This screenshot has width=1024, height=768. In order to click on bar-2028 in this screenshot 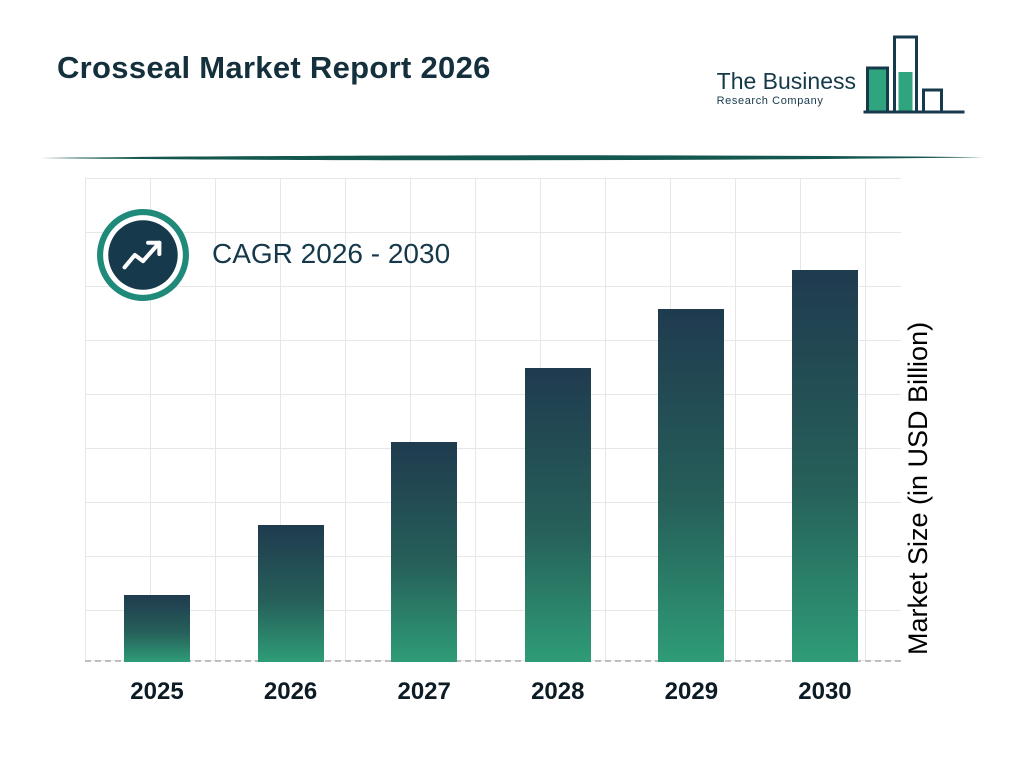, I will do `click(557, 515)`.